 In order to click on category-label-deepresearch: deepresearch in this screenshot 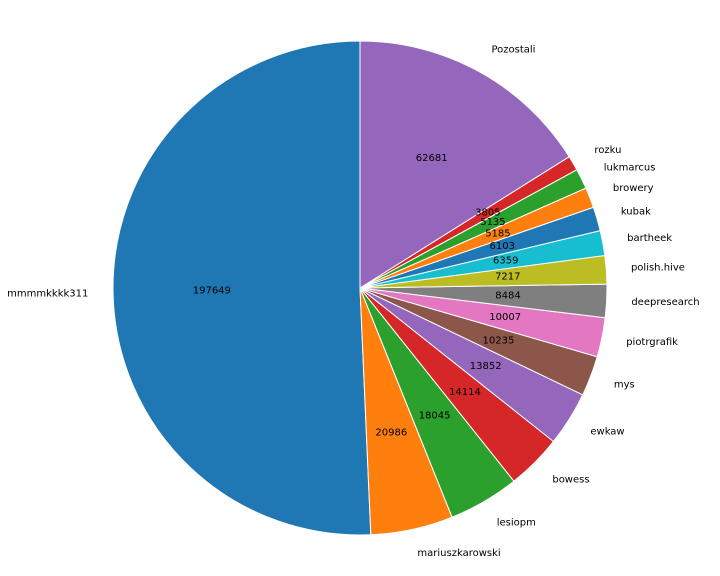, I will do `click(665, 302)`.